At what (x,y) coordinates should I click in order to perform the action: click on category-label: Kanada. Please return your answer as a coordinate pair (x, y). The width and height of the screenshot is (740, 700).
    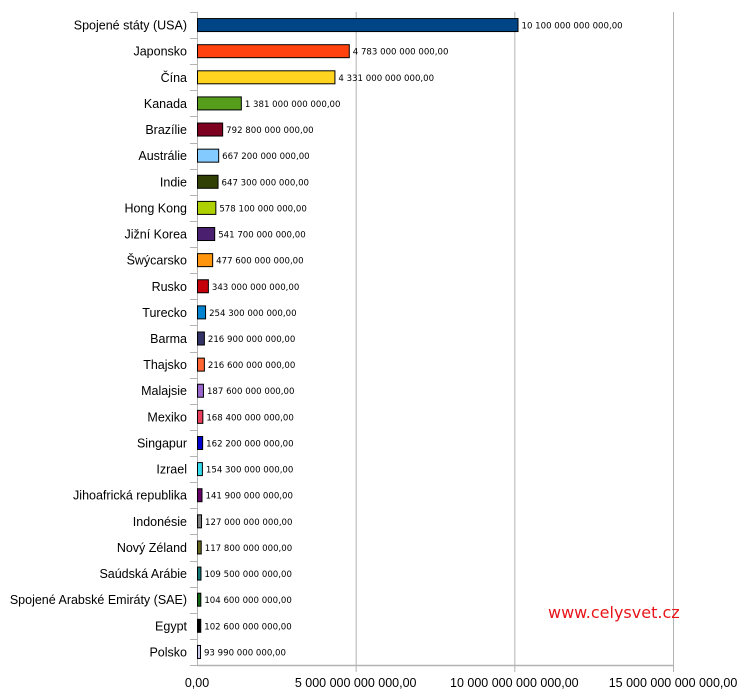
    Looking at the image, I should click on (165, 104).